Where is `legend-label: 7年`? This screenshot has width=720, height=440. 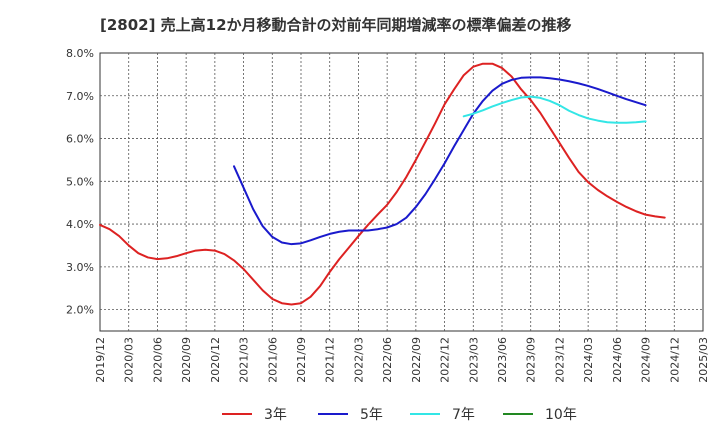 legend-label: 7年 is located at coordinates (463, 415).